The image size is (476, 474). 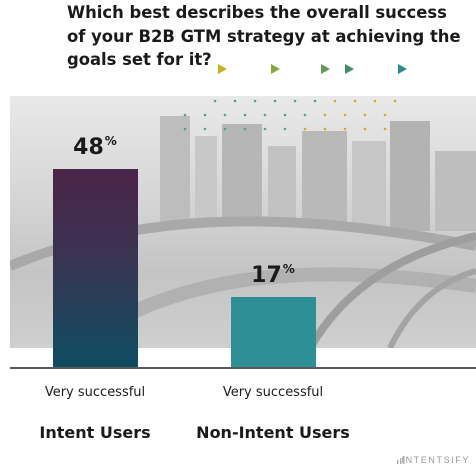 What do you see at coordinates (266, 275) in the screenshot?
I see `data-label-value: 17` at bounding box center [266, 275].